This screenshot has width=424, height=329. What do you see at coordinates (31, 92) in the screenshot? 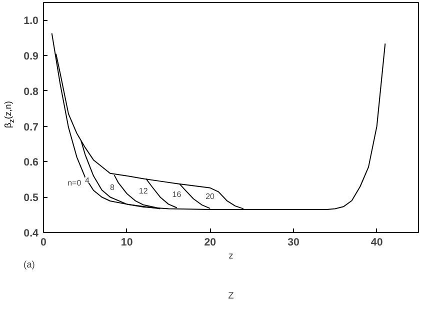
I see `y-tick-label: 0.8` at bounding box center [31, 92].